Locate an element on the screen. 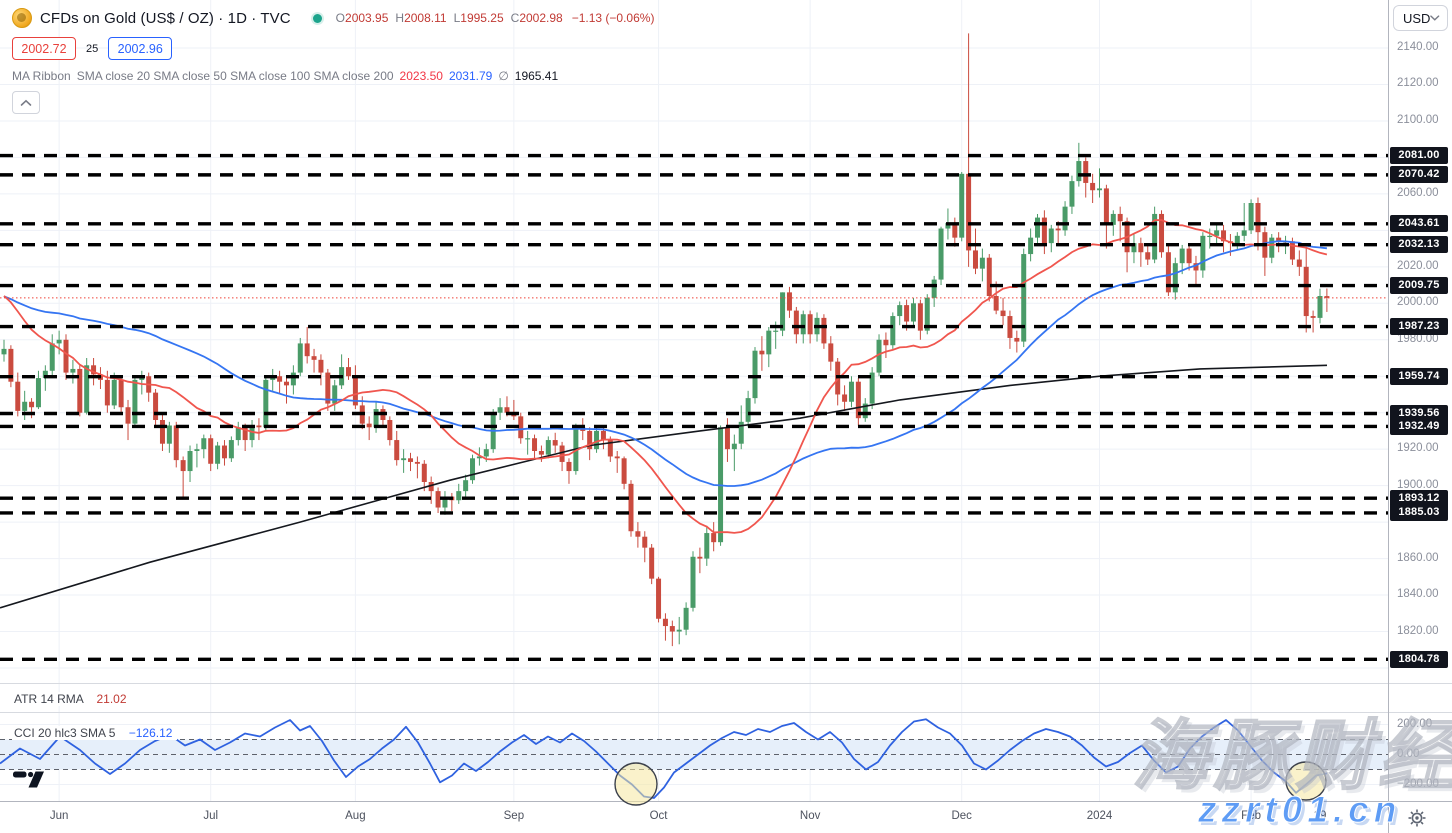 The height and width of the screenshot is (833, 1452). symbol-title: CFDs on Gold (US$ / OZ) · 1D · TVC is located at coordinates (165, 18).